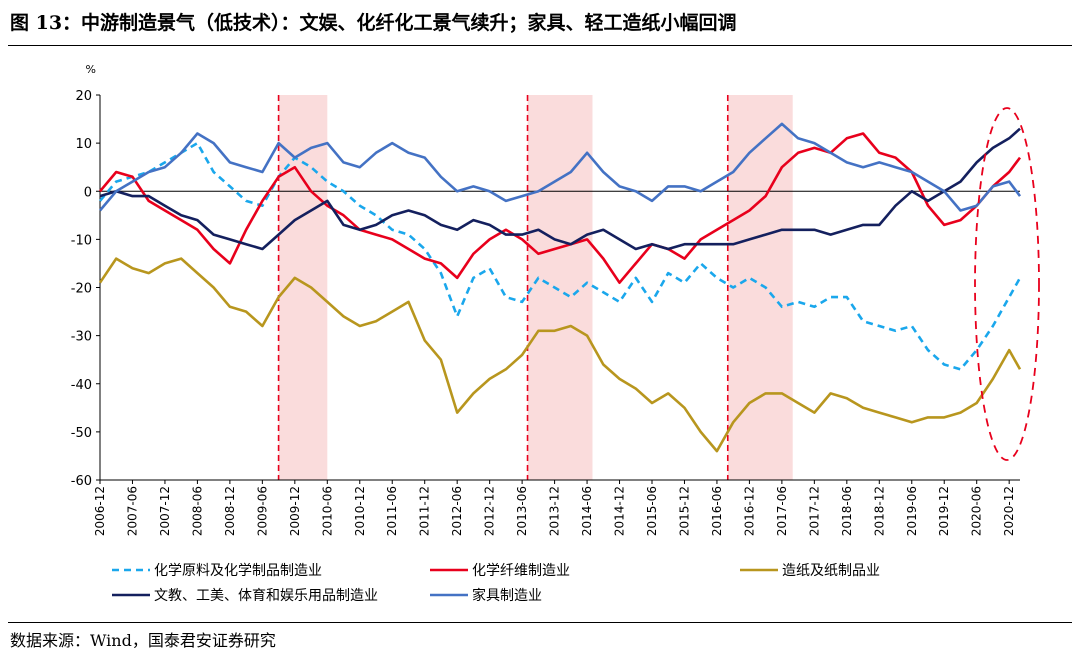 This screenshot has height=655, width=1080. I want to click on y-tick-label: -40, so click(81, 385).